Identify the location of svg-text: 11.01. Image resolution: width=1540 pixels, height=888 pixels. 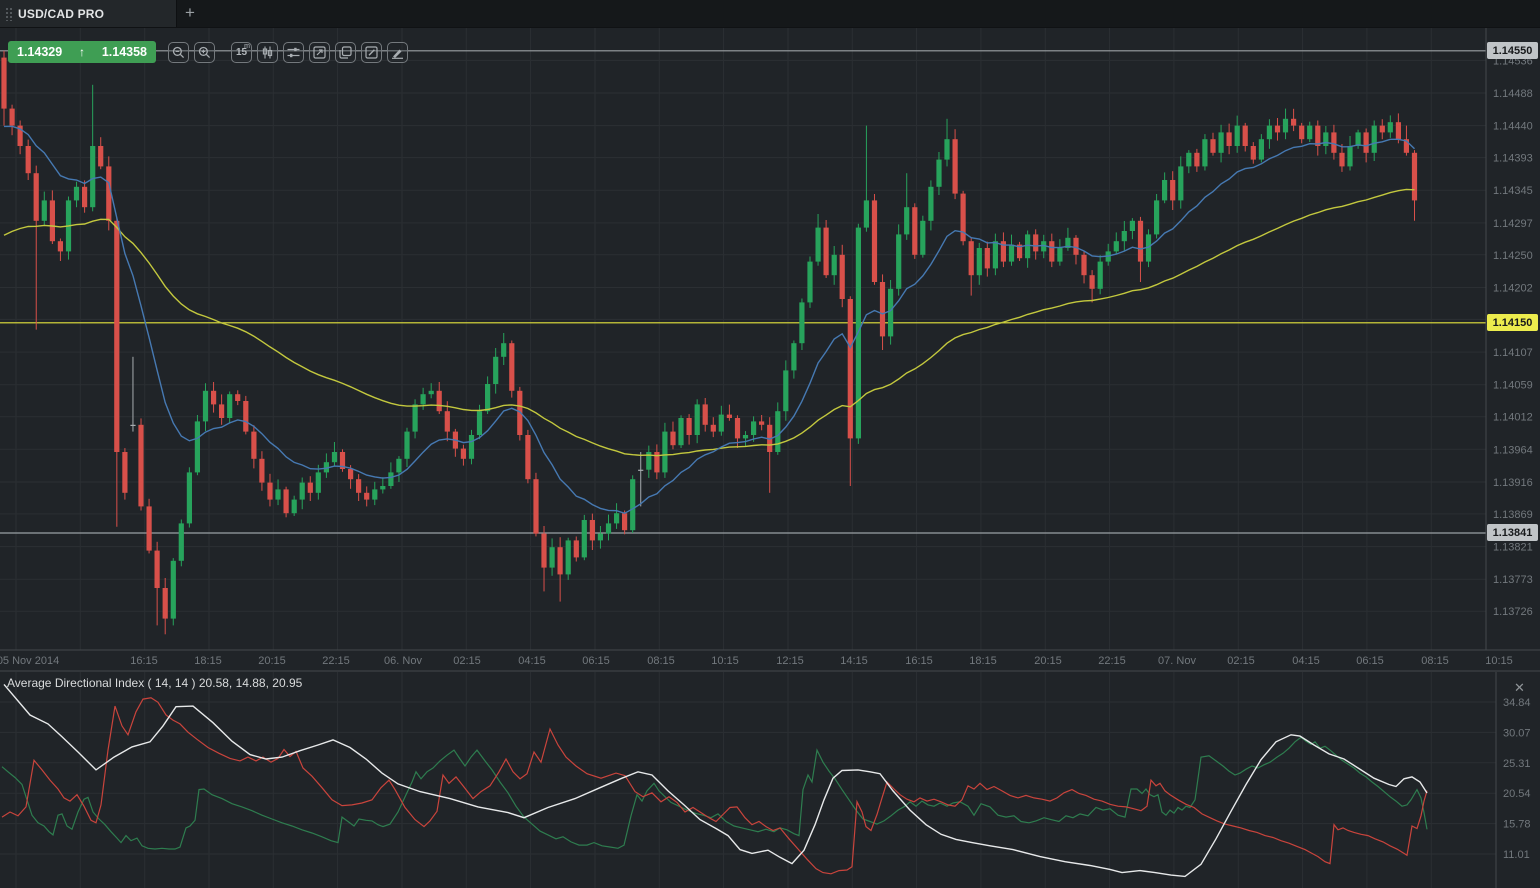
(1516, 855).